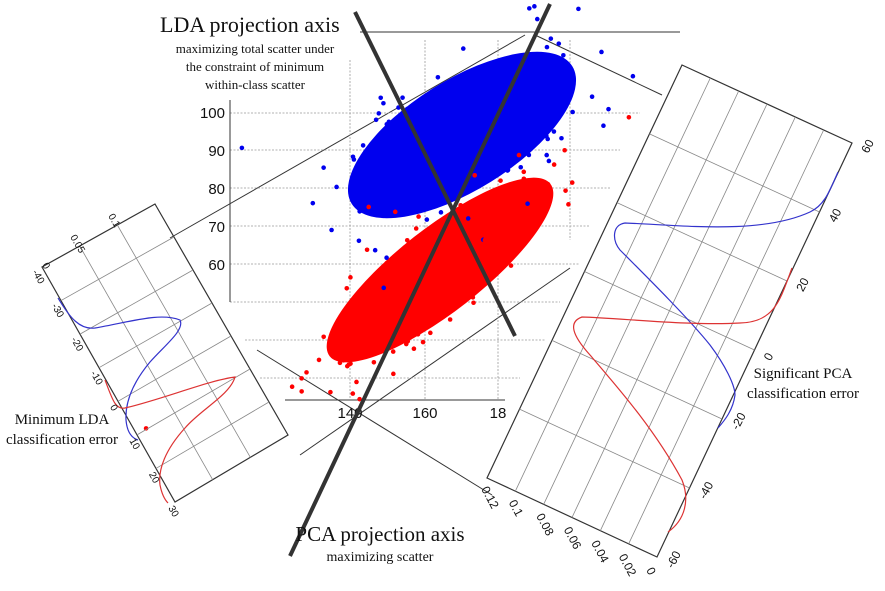  I want to click on tick-label: 0.12, so click(489, 497).